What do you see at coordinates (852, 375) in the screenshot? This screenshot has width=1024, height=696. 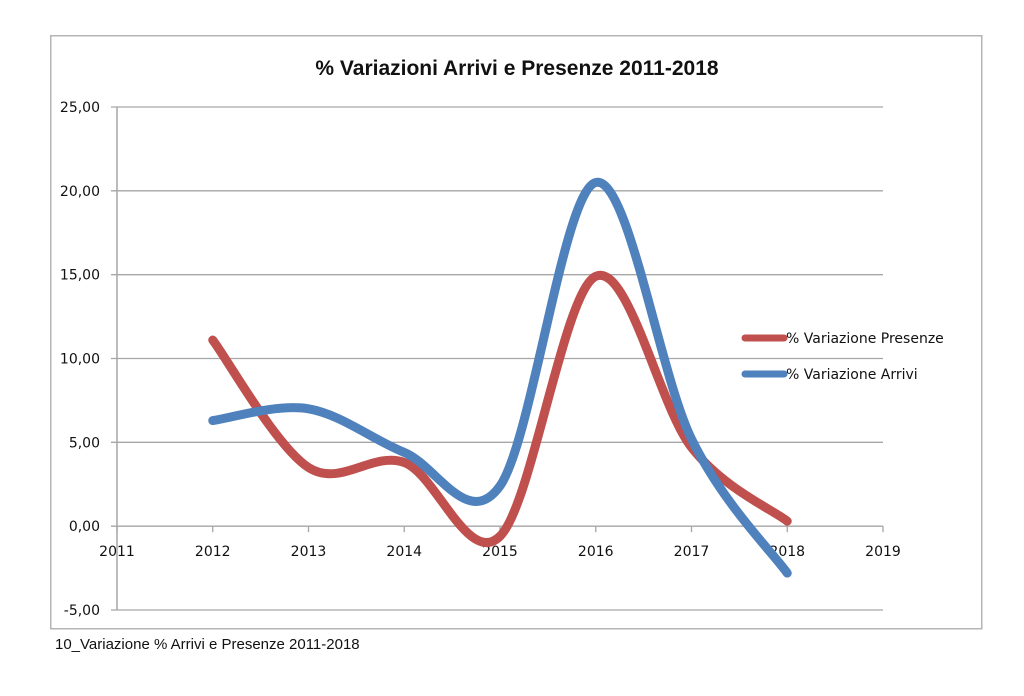 I see `legend-label: % Variazione Arrivi` at bounding box center [852, 375].